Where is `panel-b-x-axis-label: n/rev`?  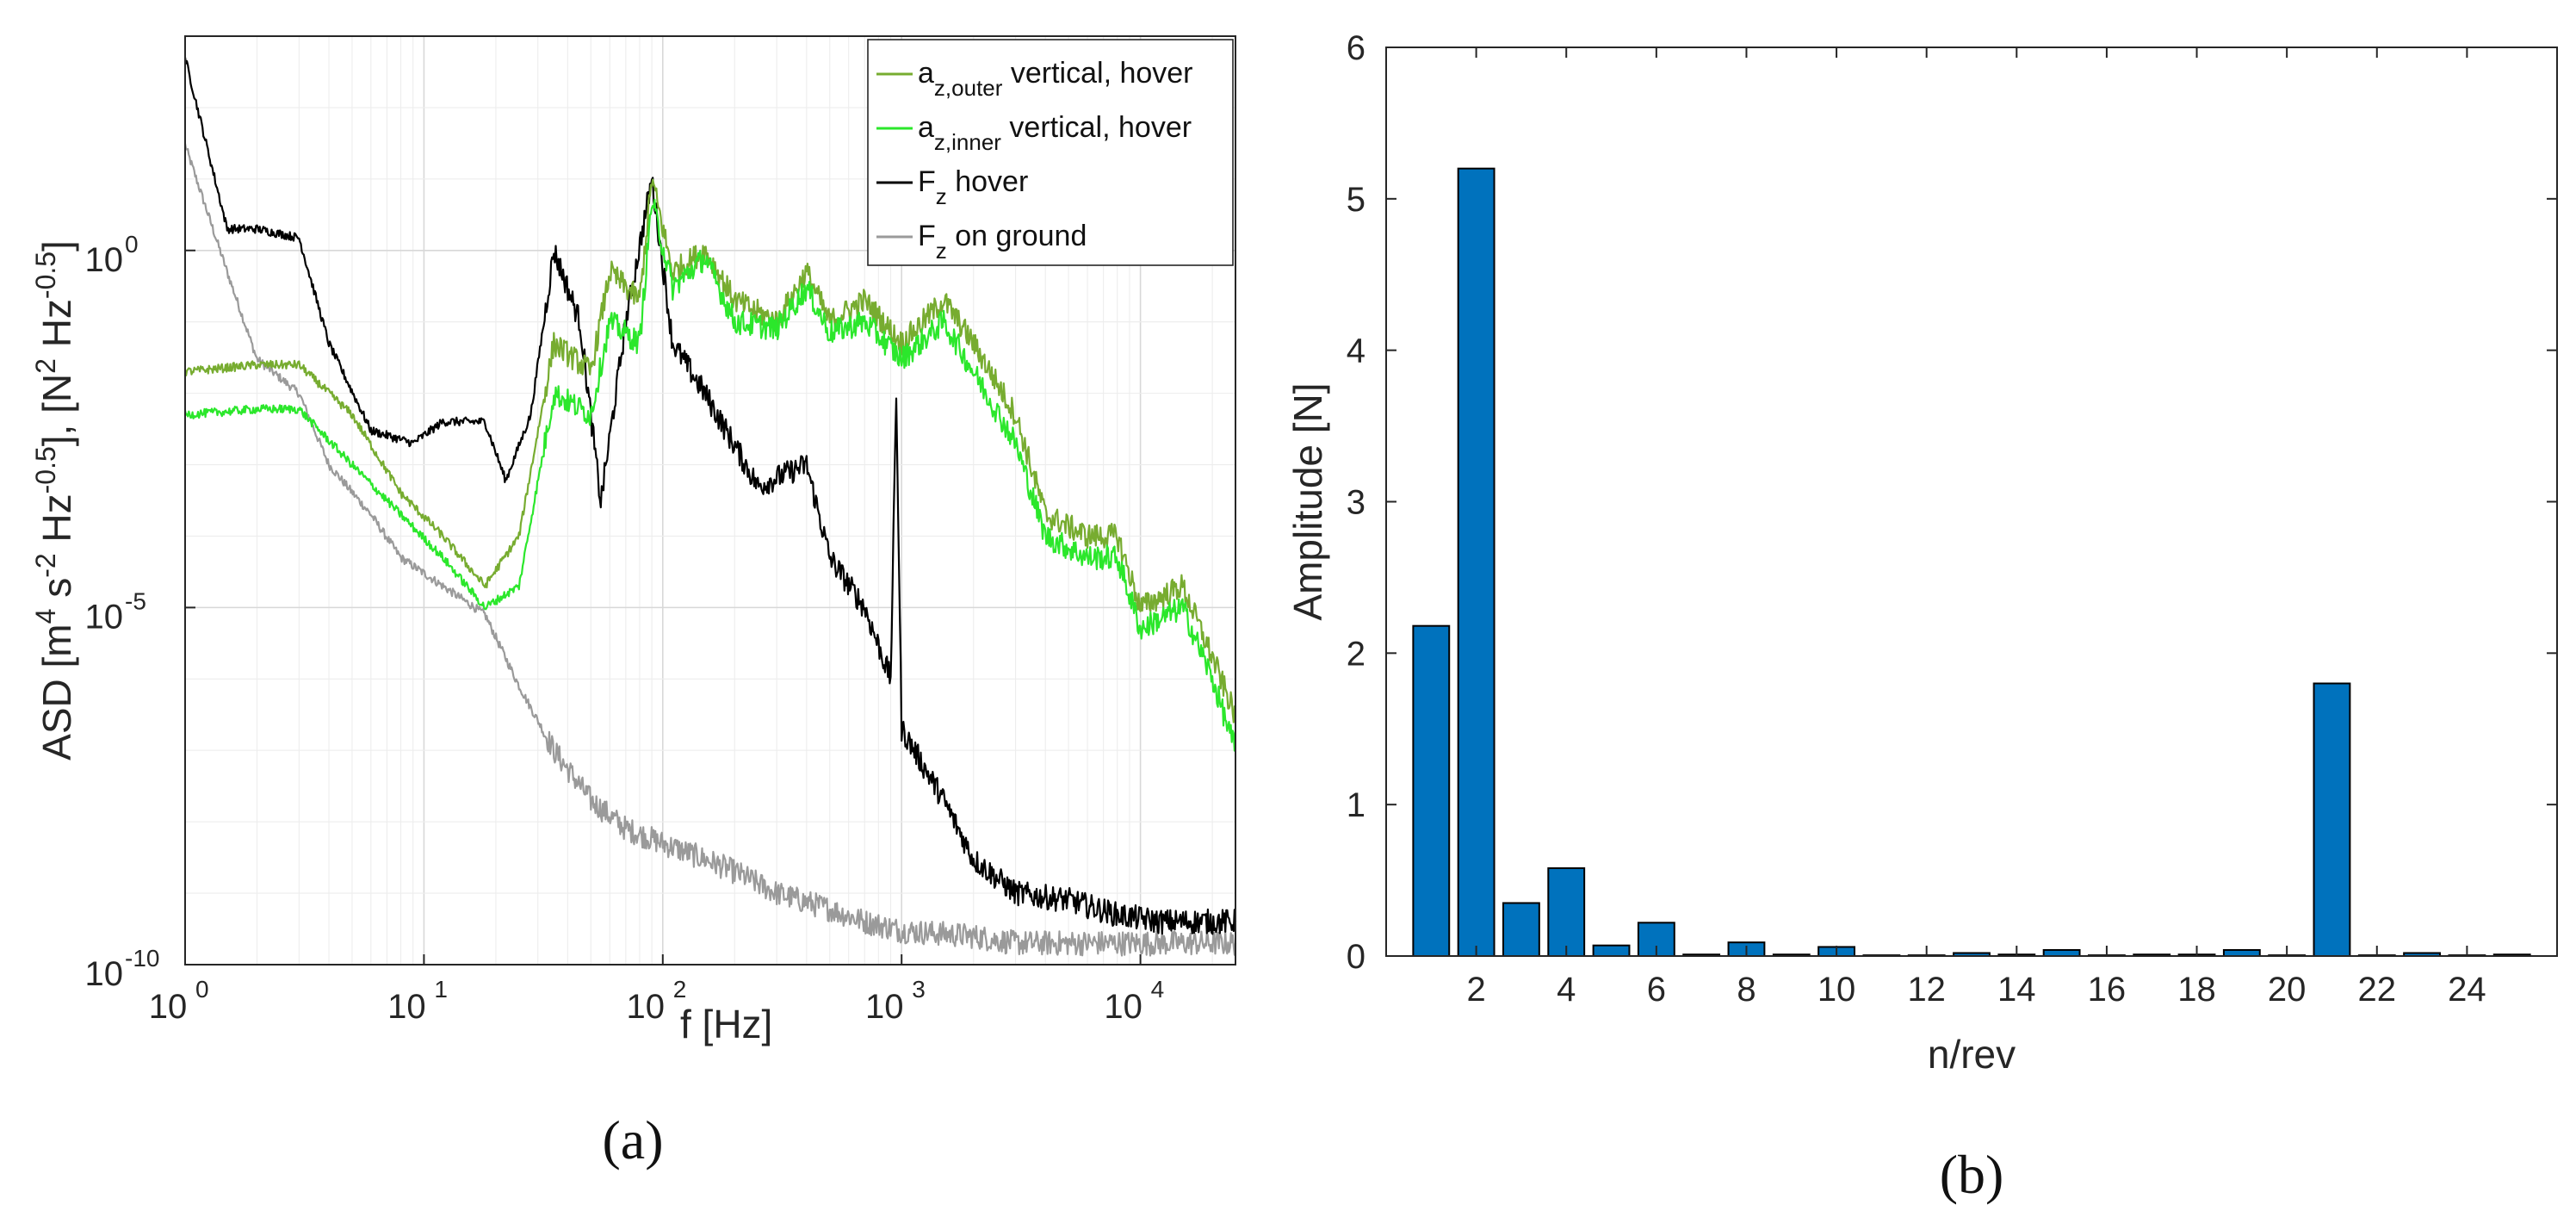
panel-b-x-axis-label: n/rev is located at coordinates (1972, 1054).